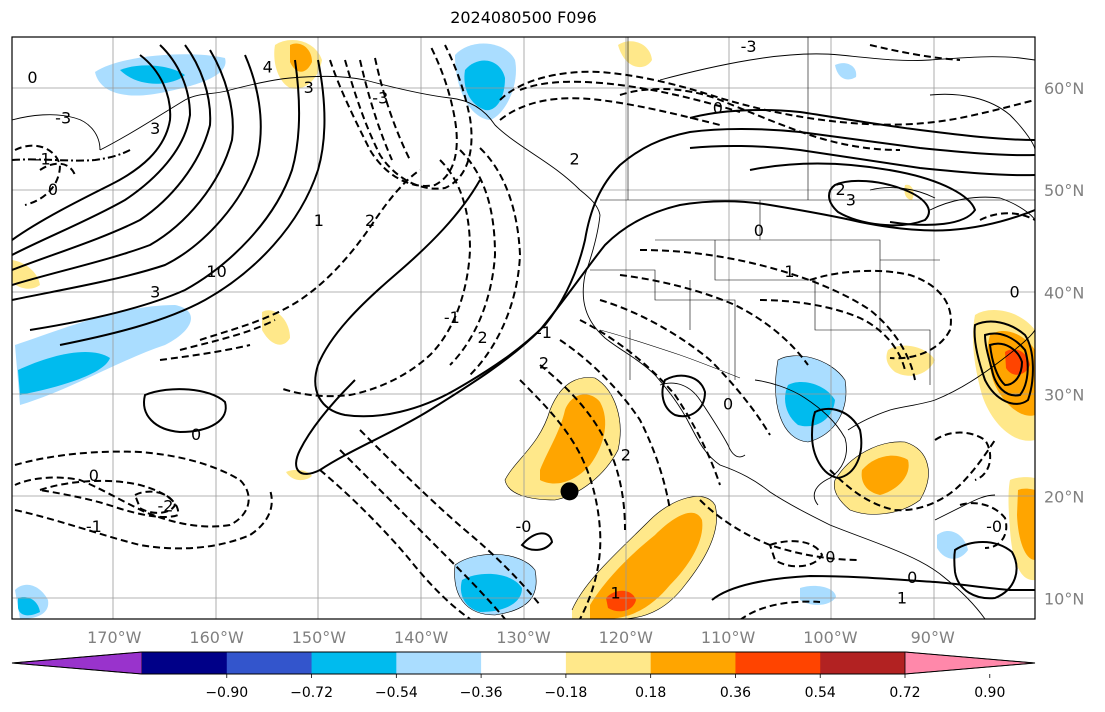  I want to click on longitude-label: 140°W, so click(421, 637).